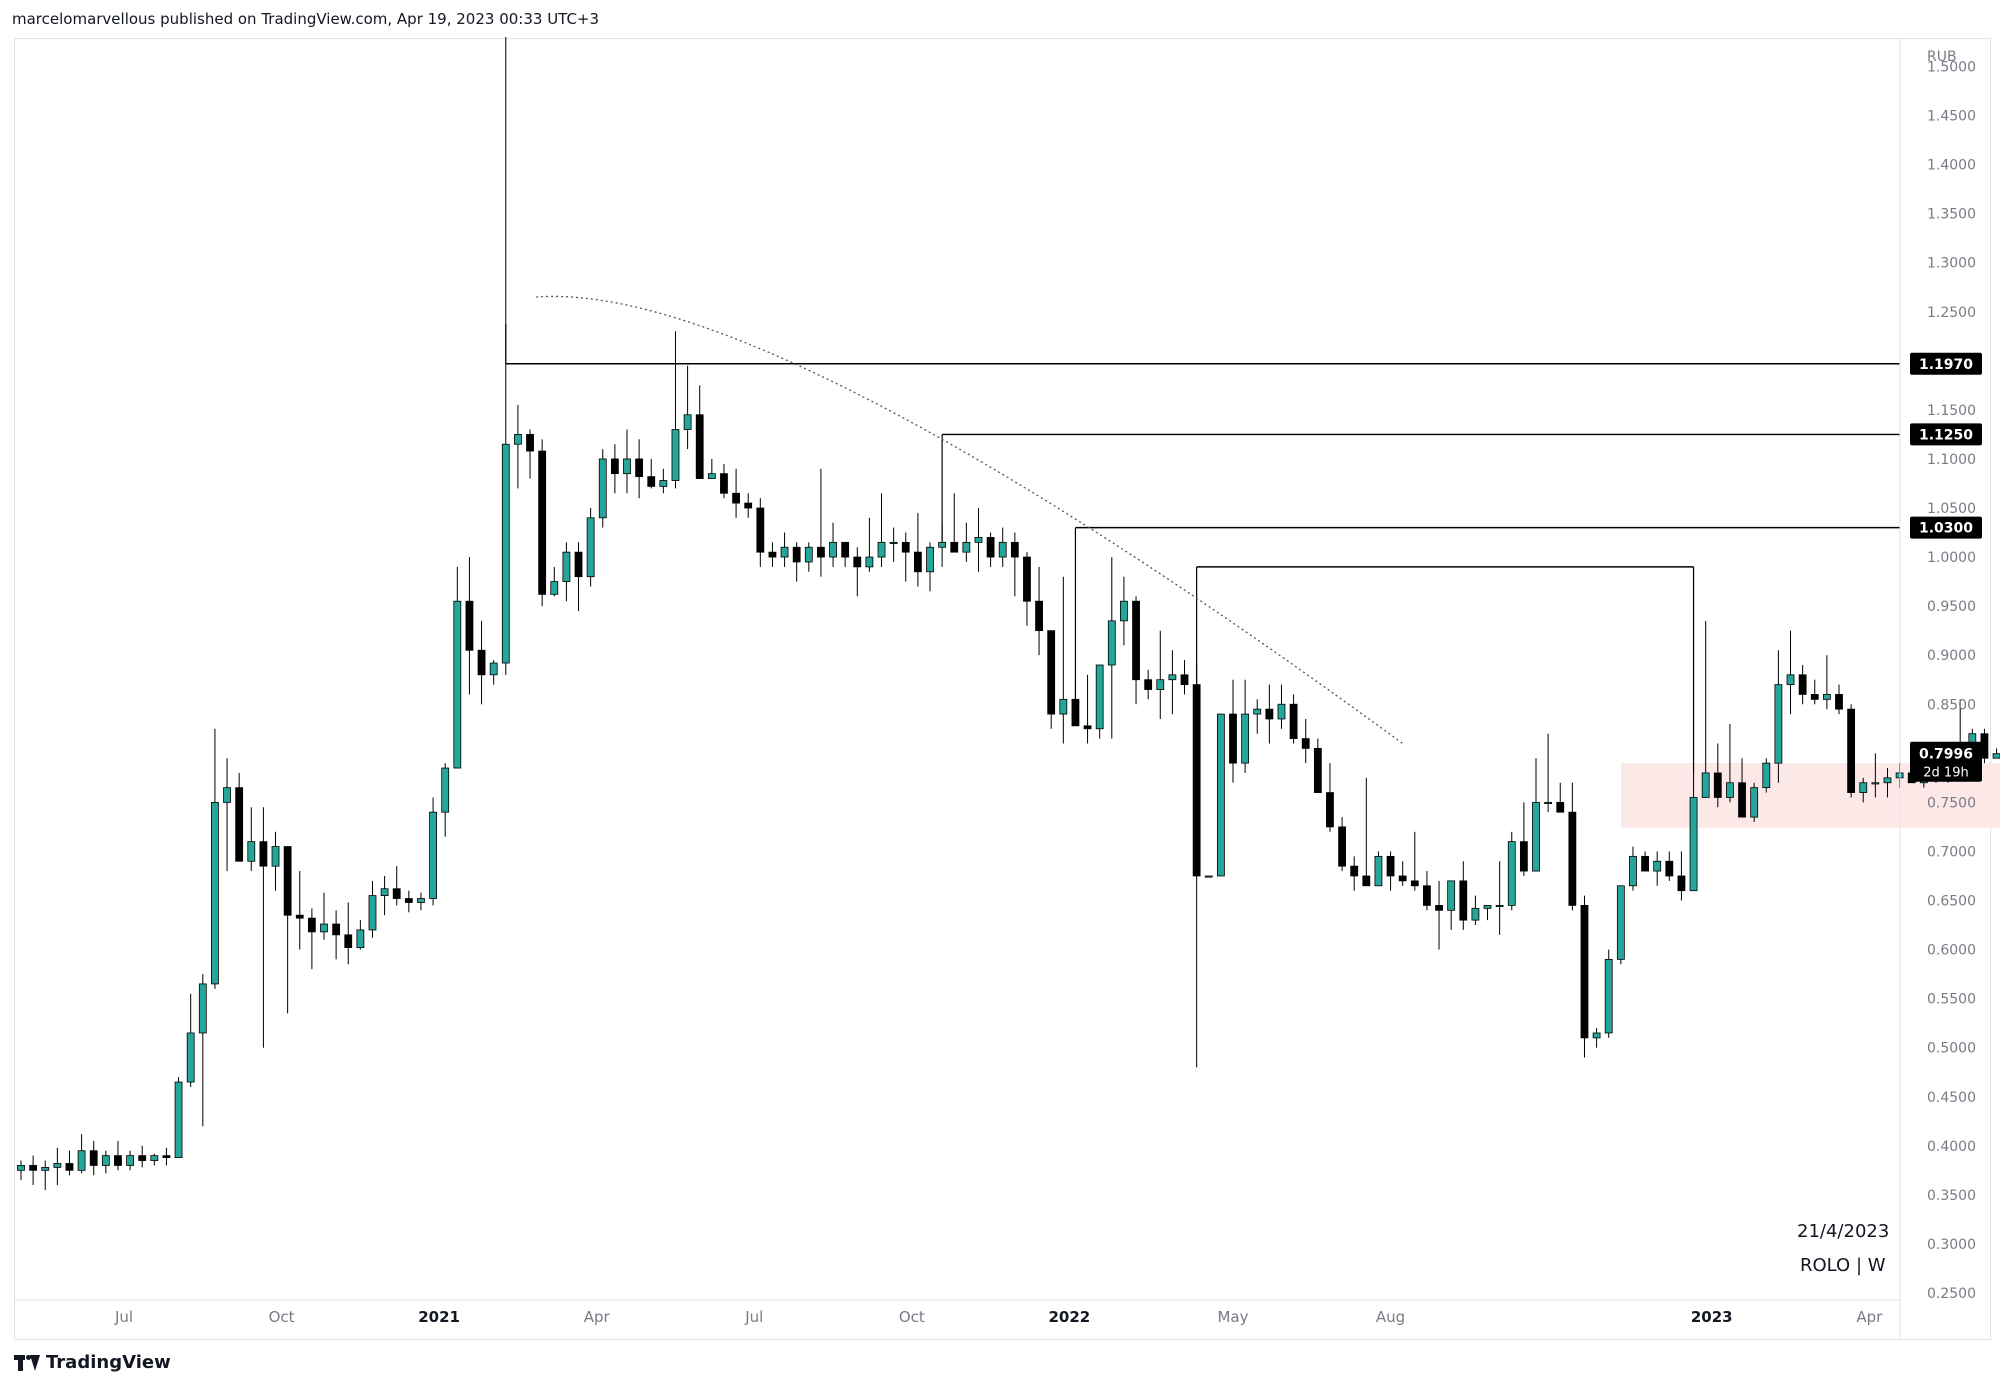  Describe the element at coordinates (1951, 1245) in the screenshot. I see `y-tick-label: 0.3000` at that location.